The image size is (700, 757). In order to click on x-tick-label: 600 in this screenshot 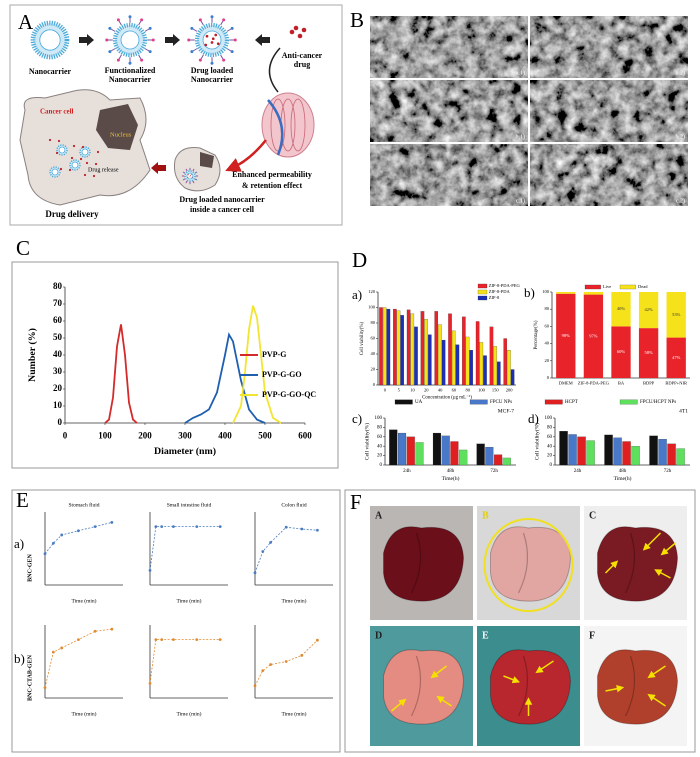, I will do `click(305, 436)`.